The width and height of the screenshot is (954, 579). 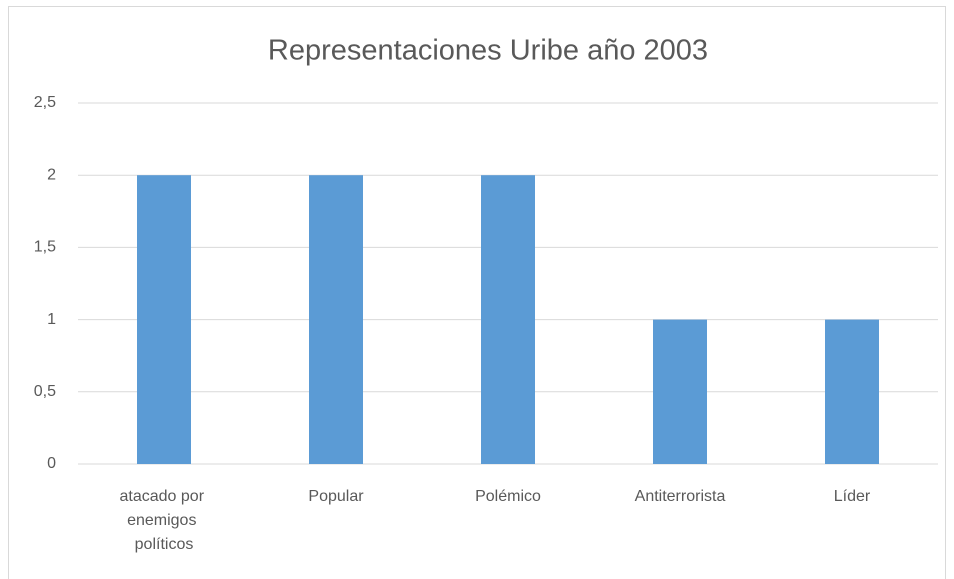 I want to click on x-tick-label: Antiterrorista, so click(x=680, y=496).